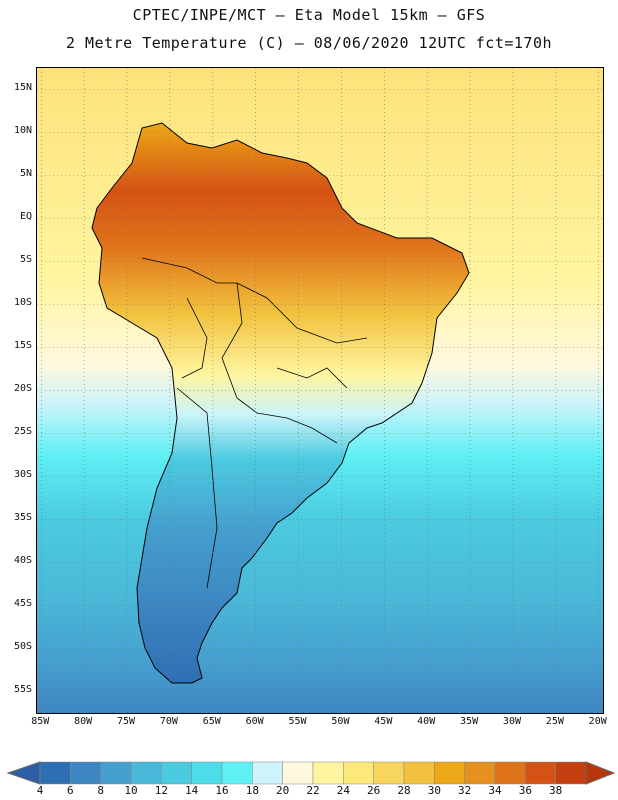 The image size is (618, 800). What do you see at coordinates (254, 721) in the screenshot?
I see `longitude-label: 60W` at bounding box center [254, 721].